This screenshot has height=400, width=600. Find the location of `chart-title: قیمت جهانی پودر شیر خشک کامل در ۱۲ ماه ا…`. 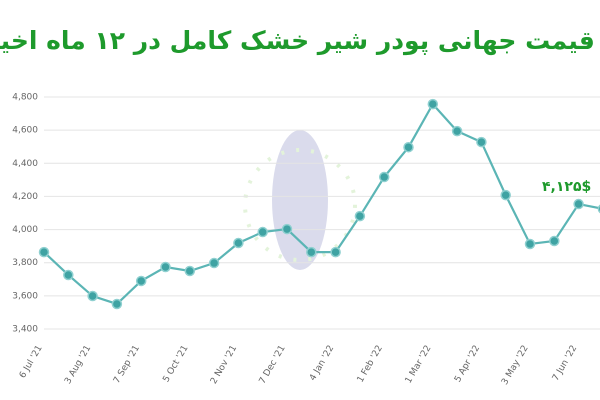

chart-title: قیمت جهانی پودر شیر خشک کامل در ۱۲ ماه ا… is located at coordinates (297, 41).